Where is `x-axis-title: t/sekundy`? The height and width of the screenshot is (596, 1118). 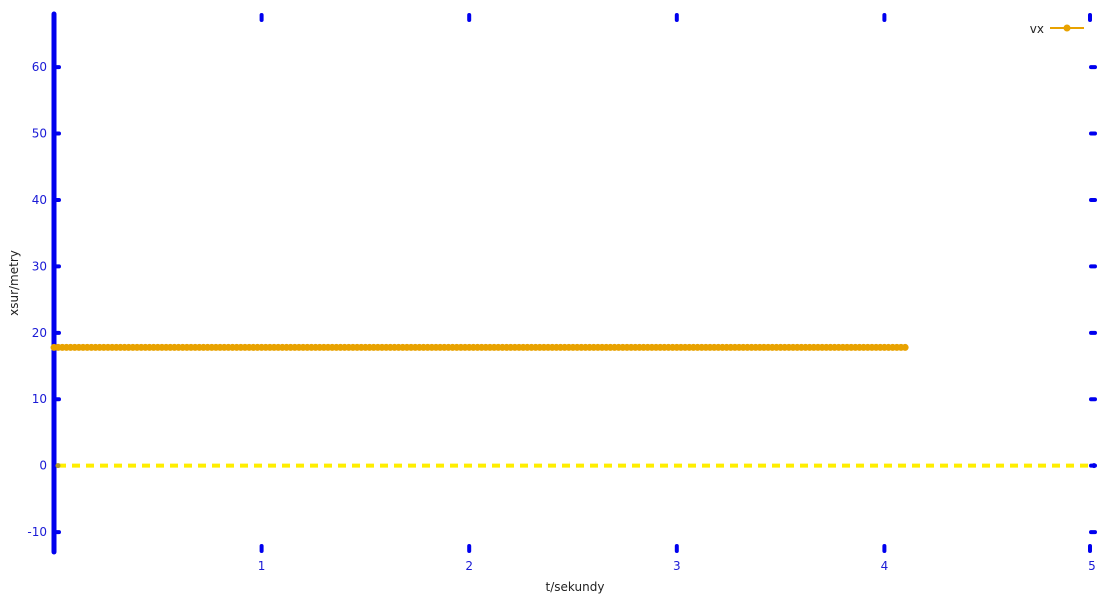 x-axis-title: t/sekundy is located at coordinates (575, 587).